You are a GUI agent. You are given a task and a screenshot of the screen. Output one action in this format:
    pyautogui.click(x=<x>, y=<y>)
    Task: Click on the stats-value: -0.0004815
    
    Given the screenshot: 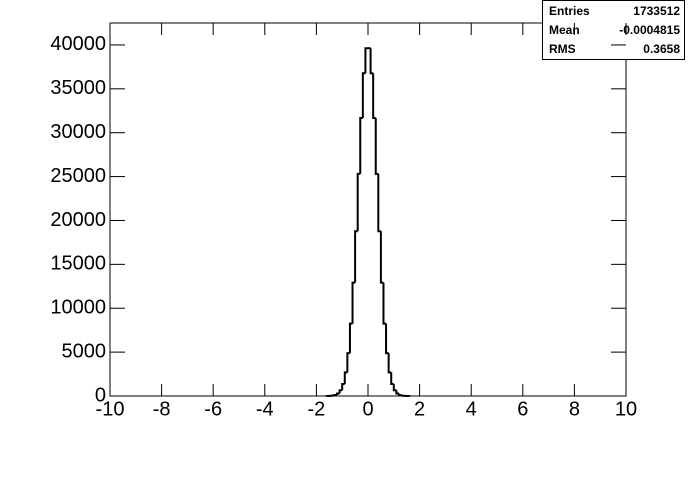 What is the action you would take?
    pyautogui.click(x=649, y=30)
    